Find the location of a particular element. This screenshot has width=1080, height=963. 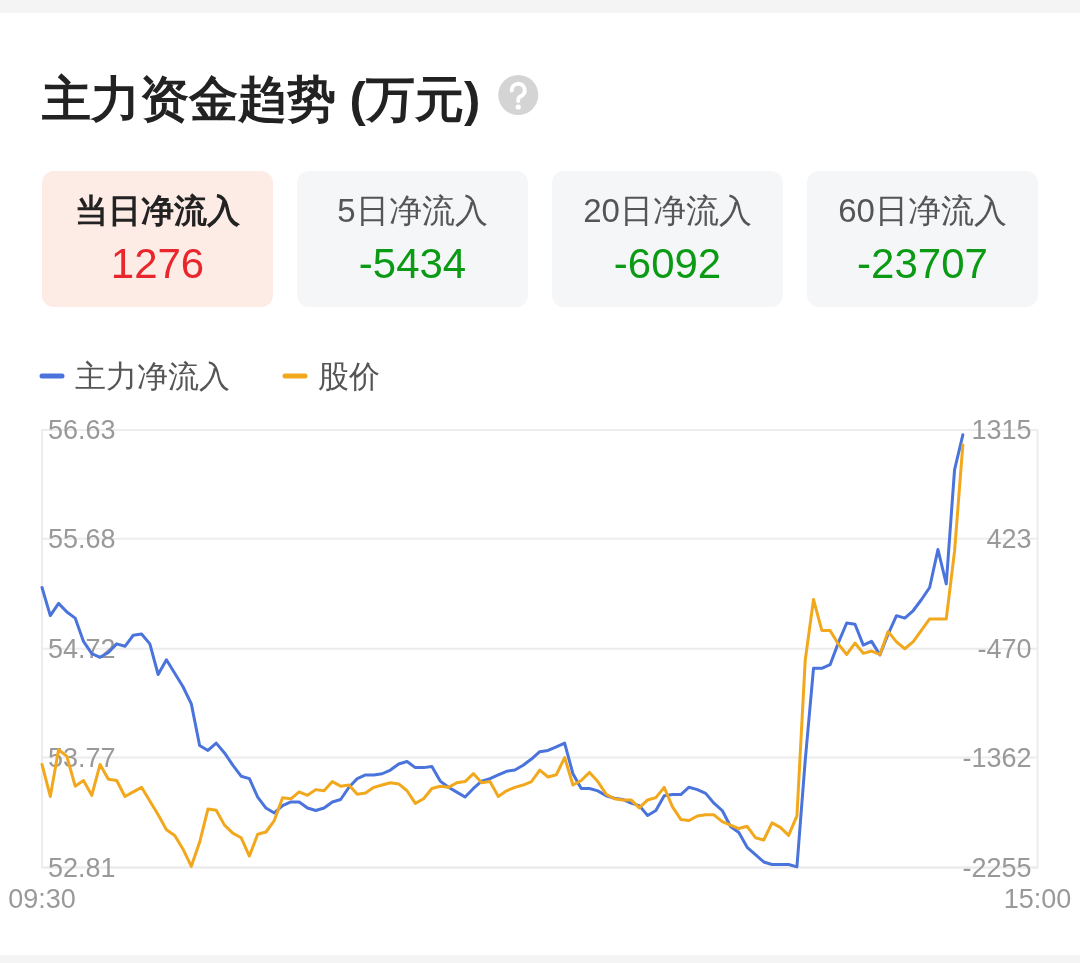

y-tick-label: 55.68 is located at coordinates (82, 538).